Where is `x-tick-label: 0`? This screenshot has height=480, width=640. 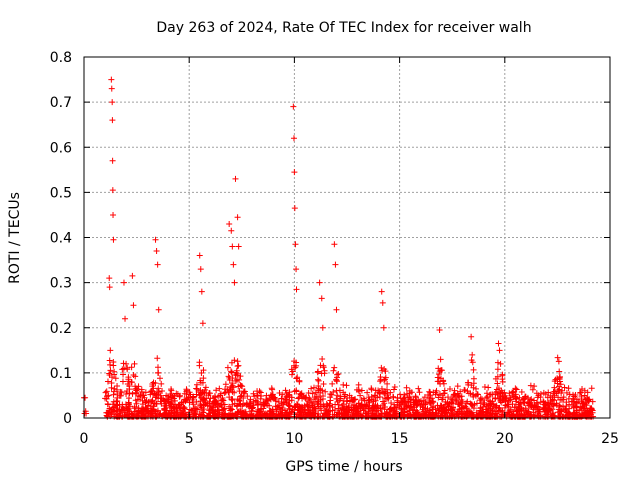 x-tick-label: 0 is located at coordinates (84, 439).